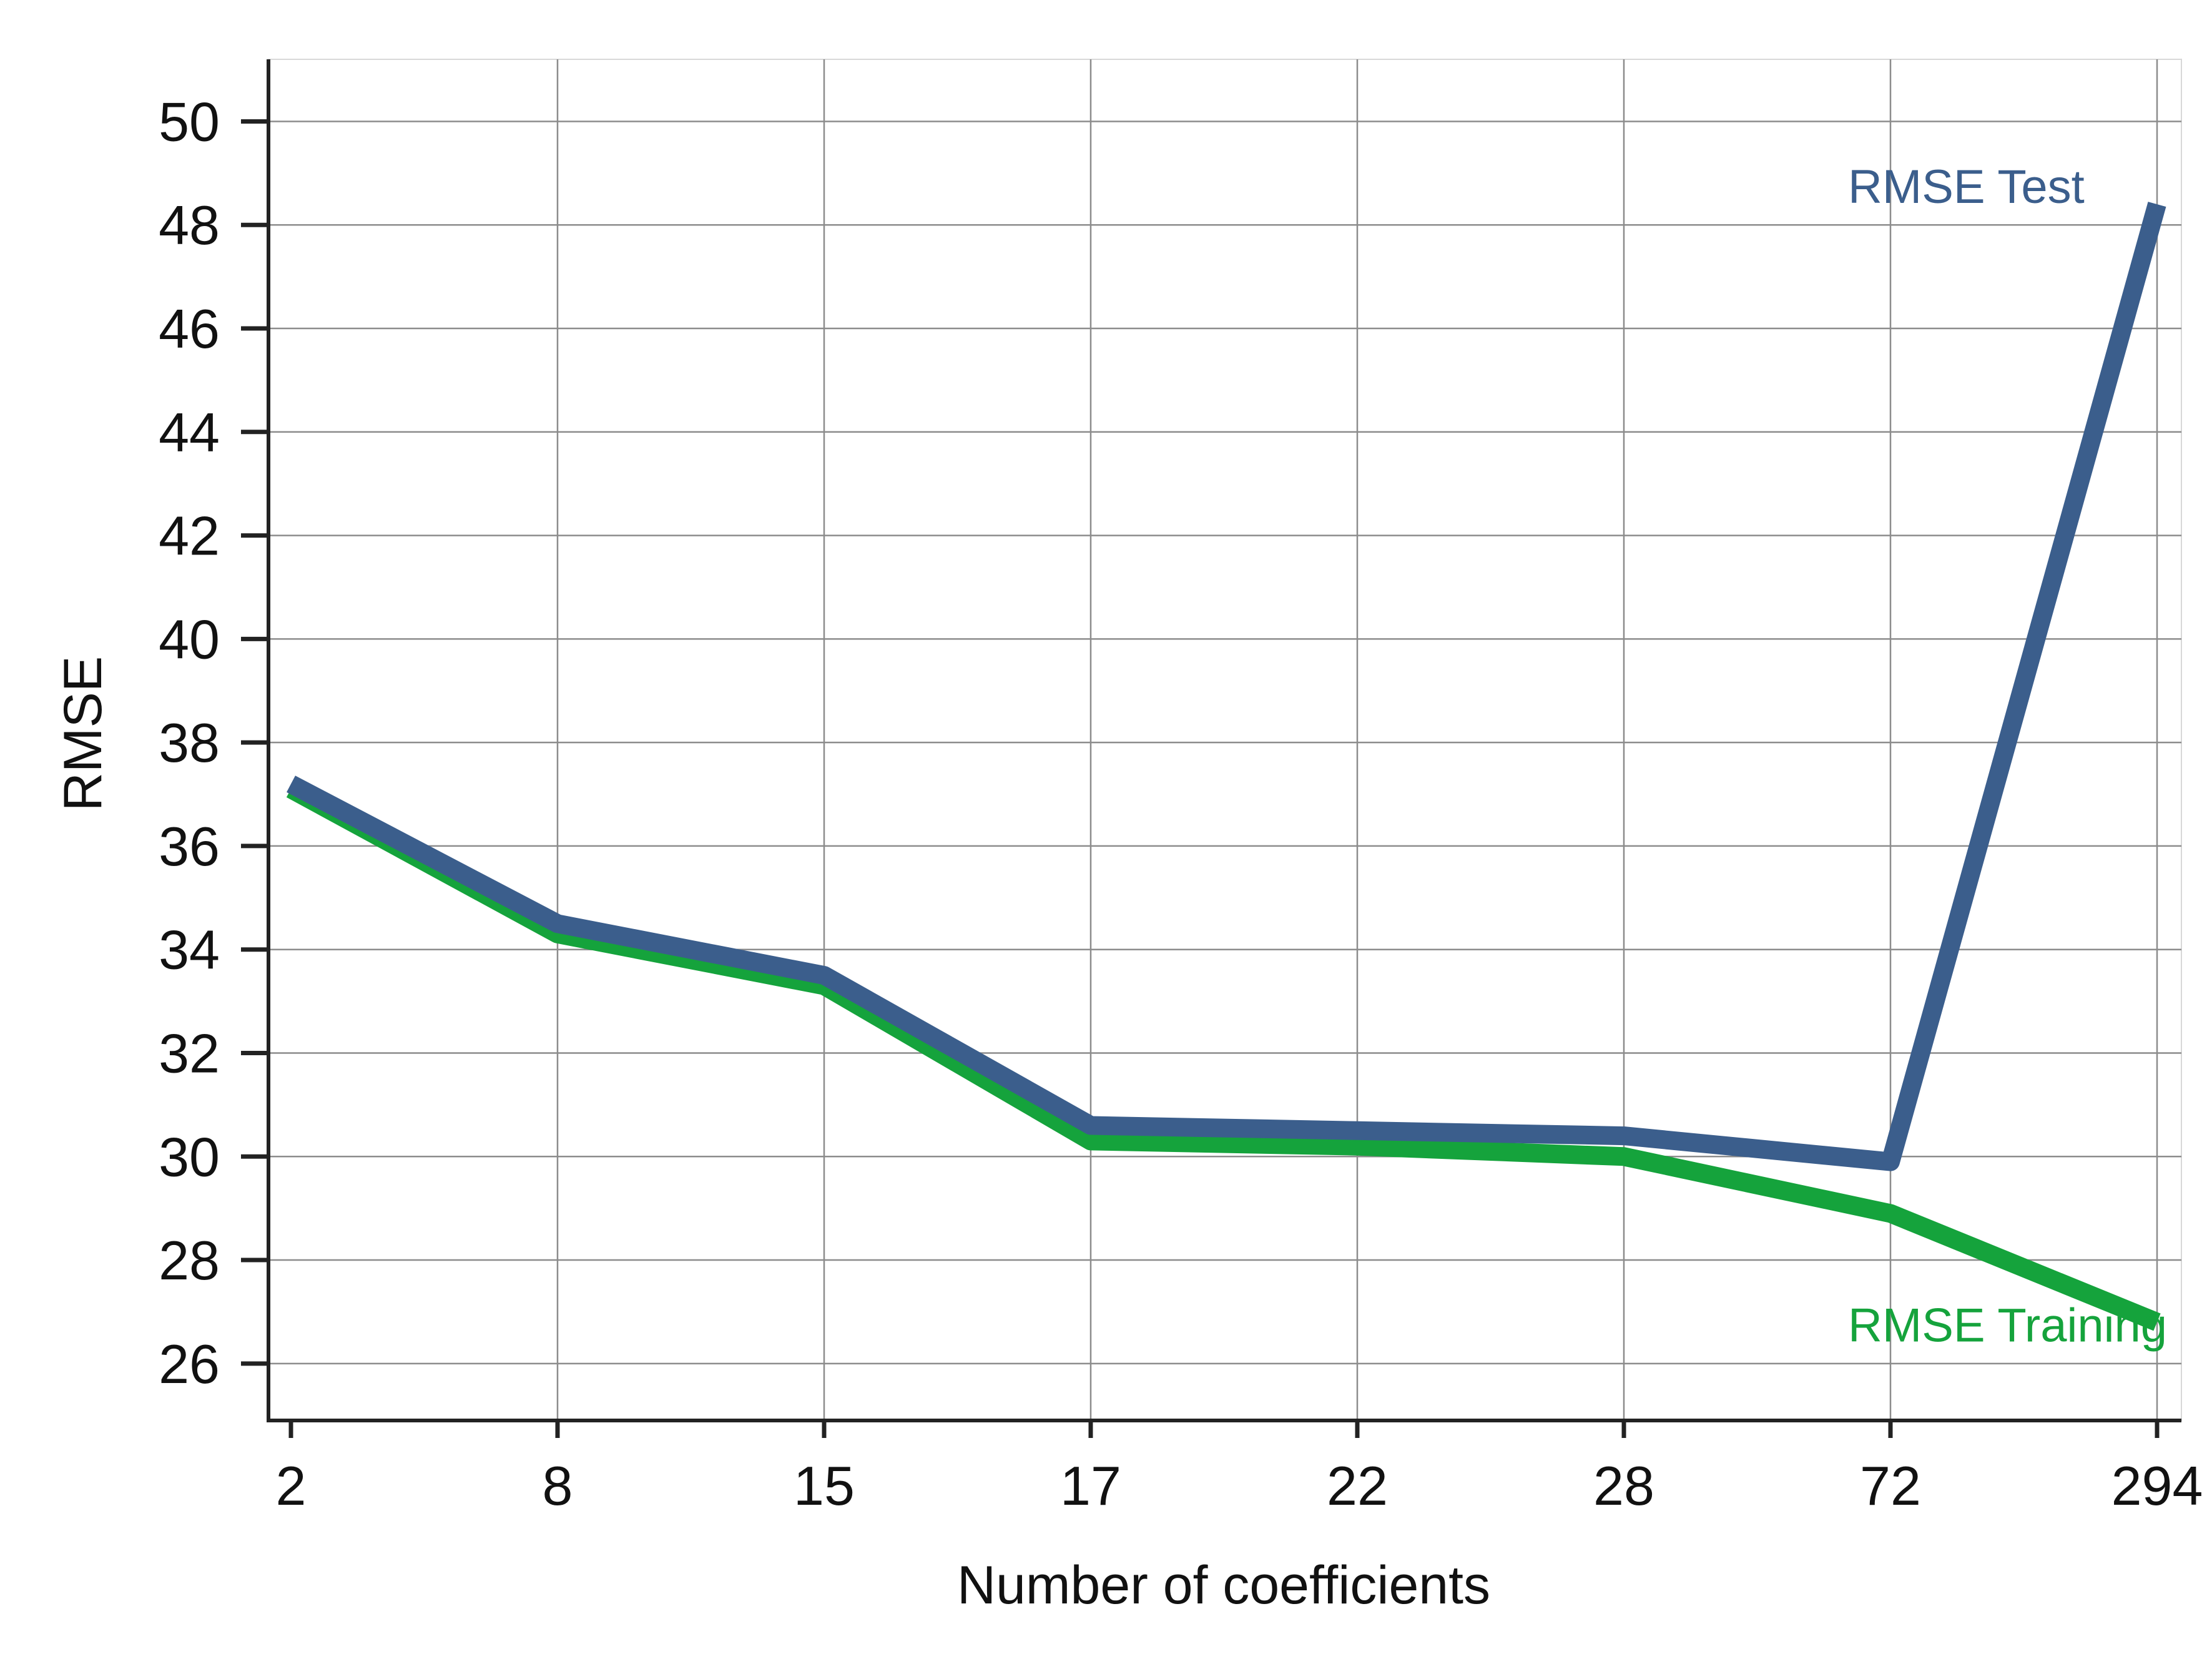  What do you see at coordinates (189, 846) in the screenshot?
I see `y-tick-label: 36` at bounding box center [189, 846].